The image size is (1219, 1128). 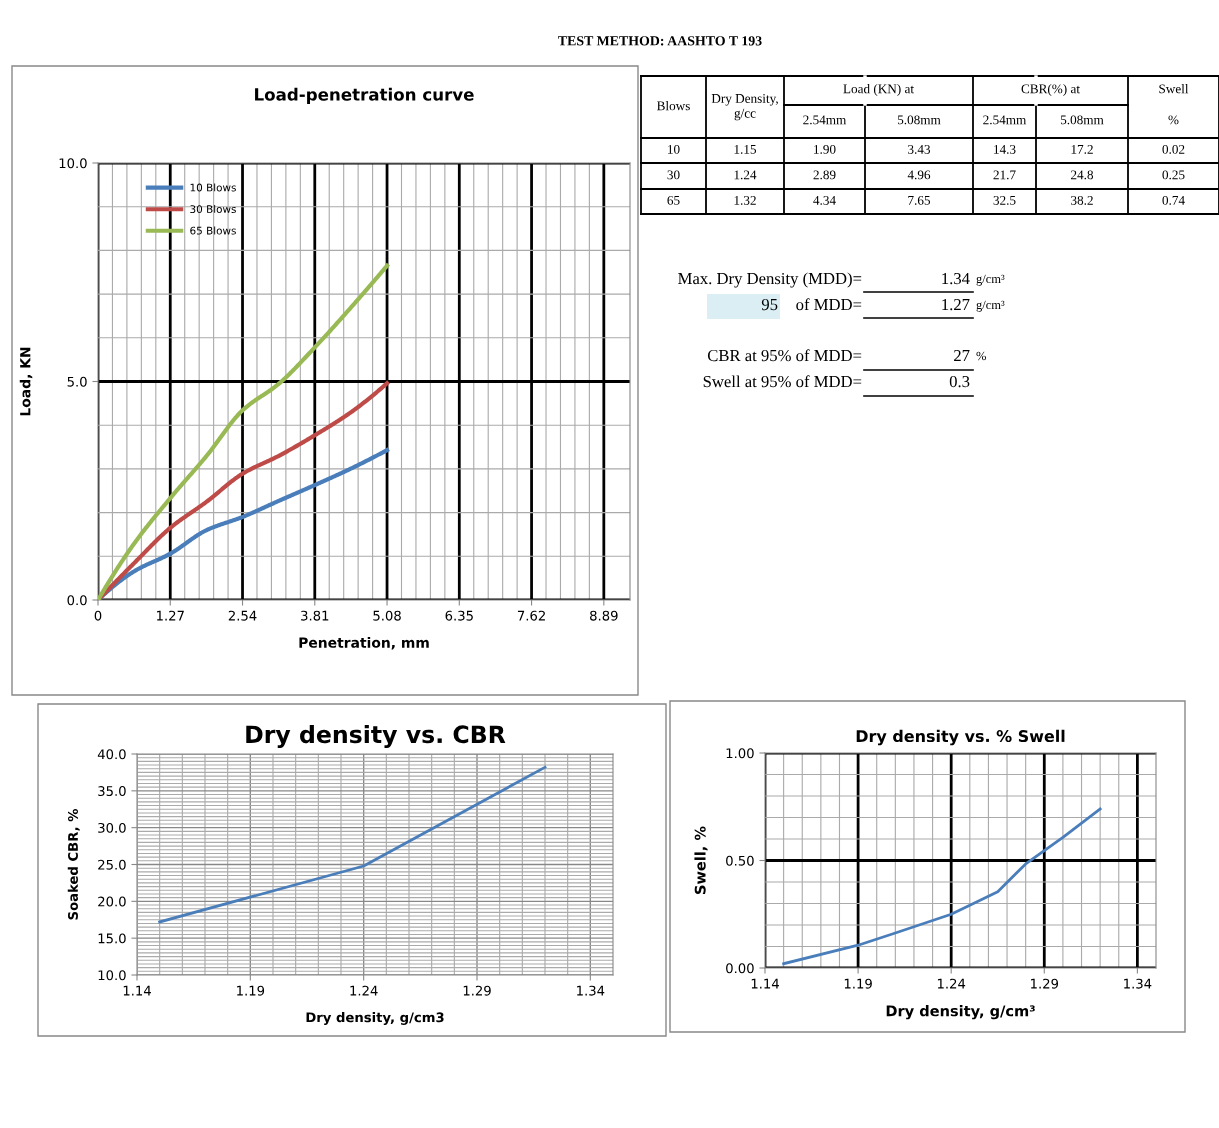 I want to click on text: Swell at 95% of MDD=, so click(x=782, y=381).